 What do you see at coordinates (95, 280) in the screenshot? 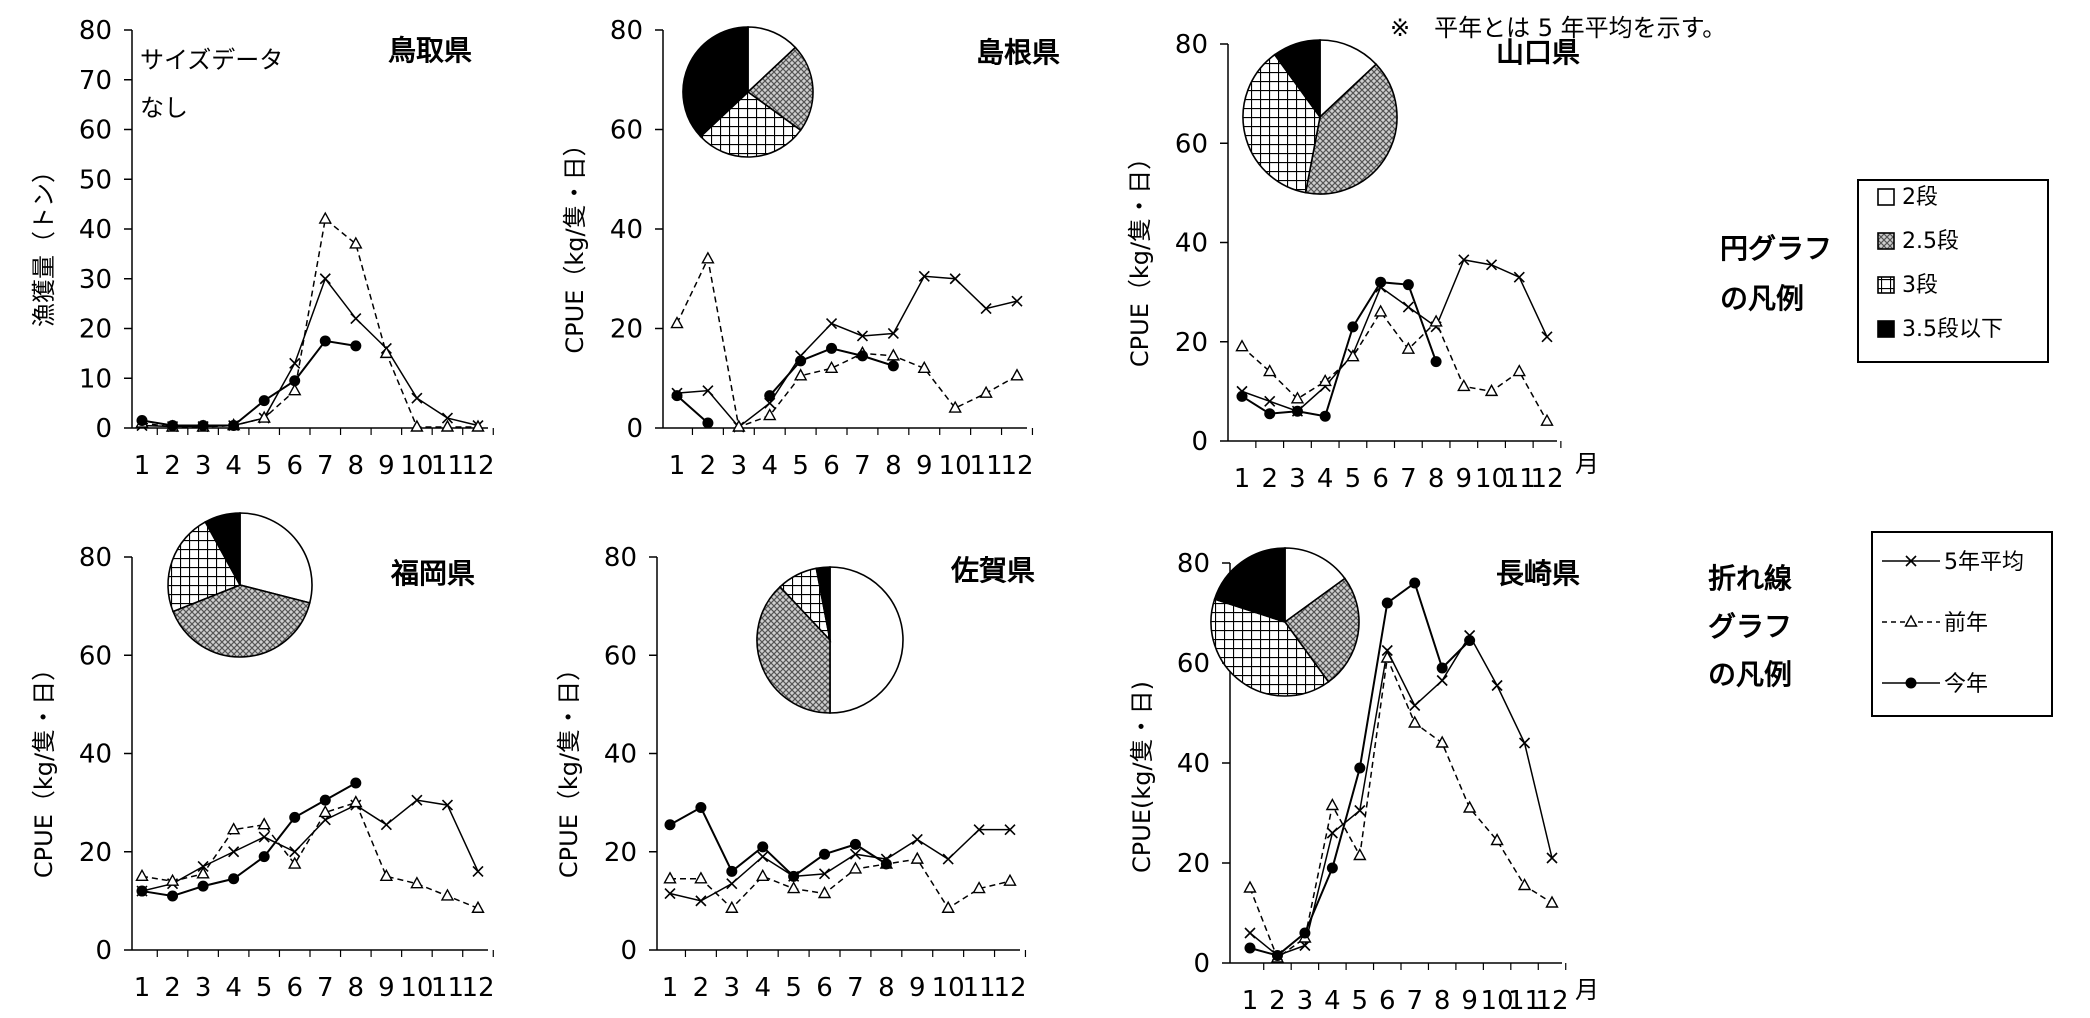
I see `y-tick-label: 30` at bounding box center [95, 280].